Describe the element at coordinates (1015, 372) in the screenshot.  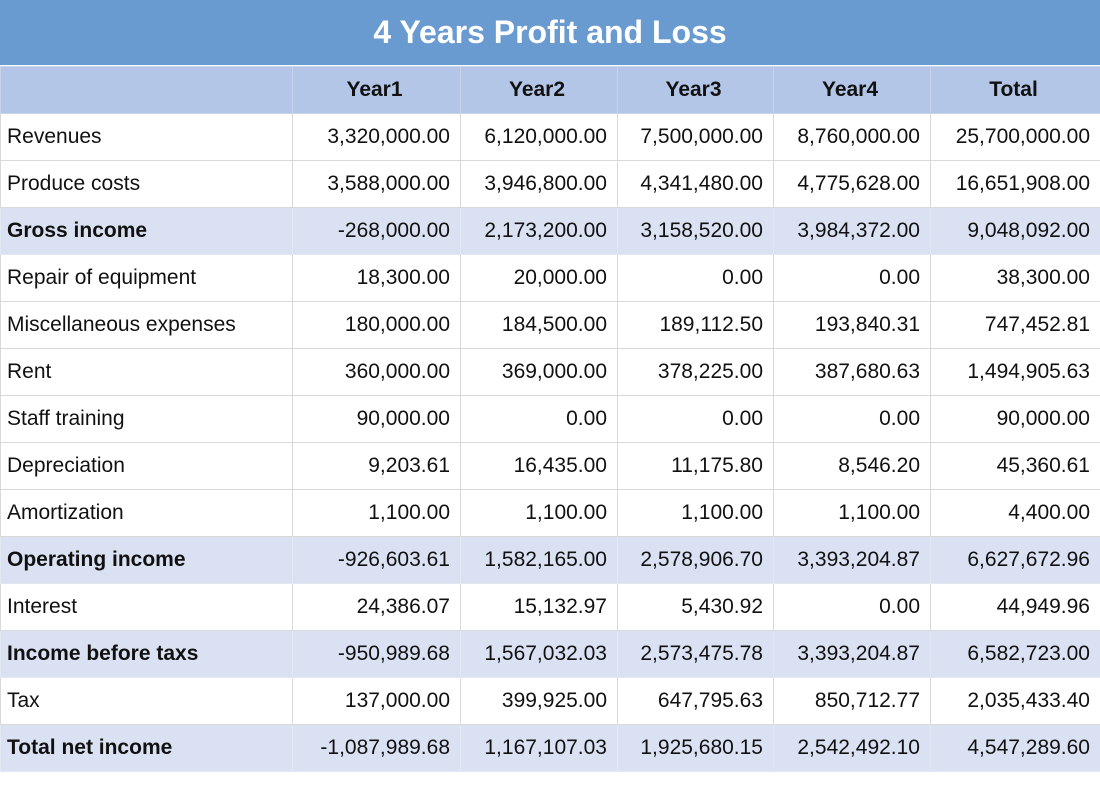
I see `value-cell-total: 1,494,905.63` at that location.